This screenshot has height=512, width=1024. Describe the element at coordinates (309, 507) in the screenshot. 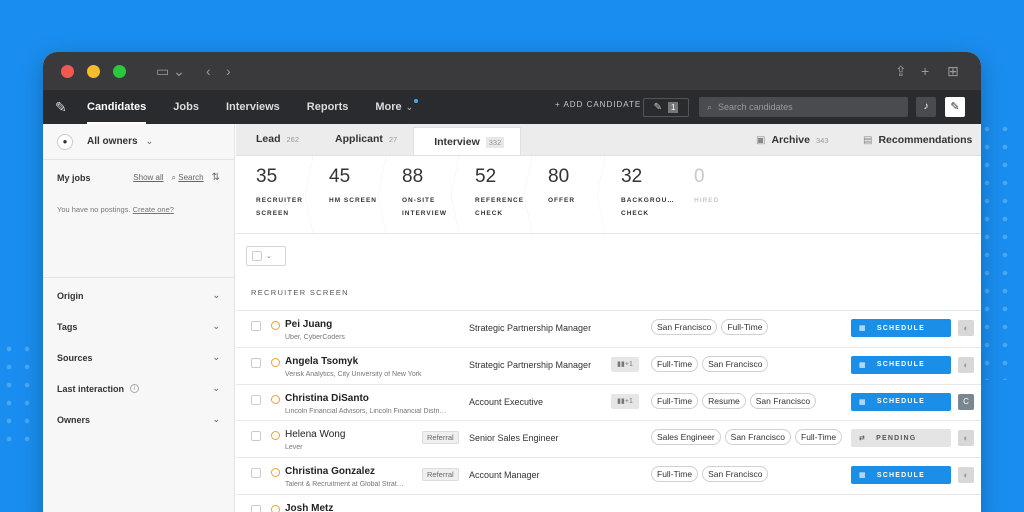

I see `candidate-name: Josh Metz` at that location.